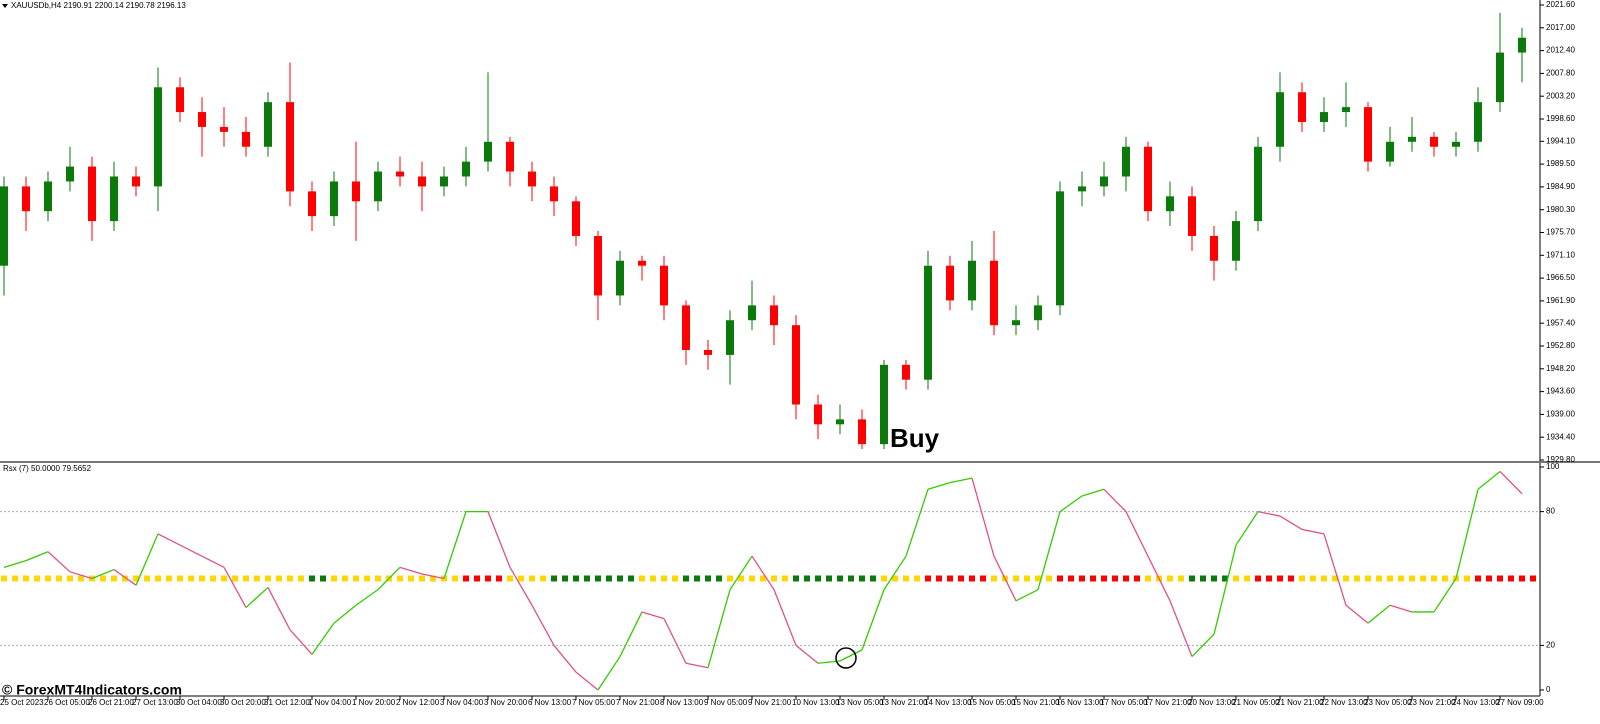  I want to click on x-tick-label: 3 Nov 20:00, so click(506, 702).